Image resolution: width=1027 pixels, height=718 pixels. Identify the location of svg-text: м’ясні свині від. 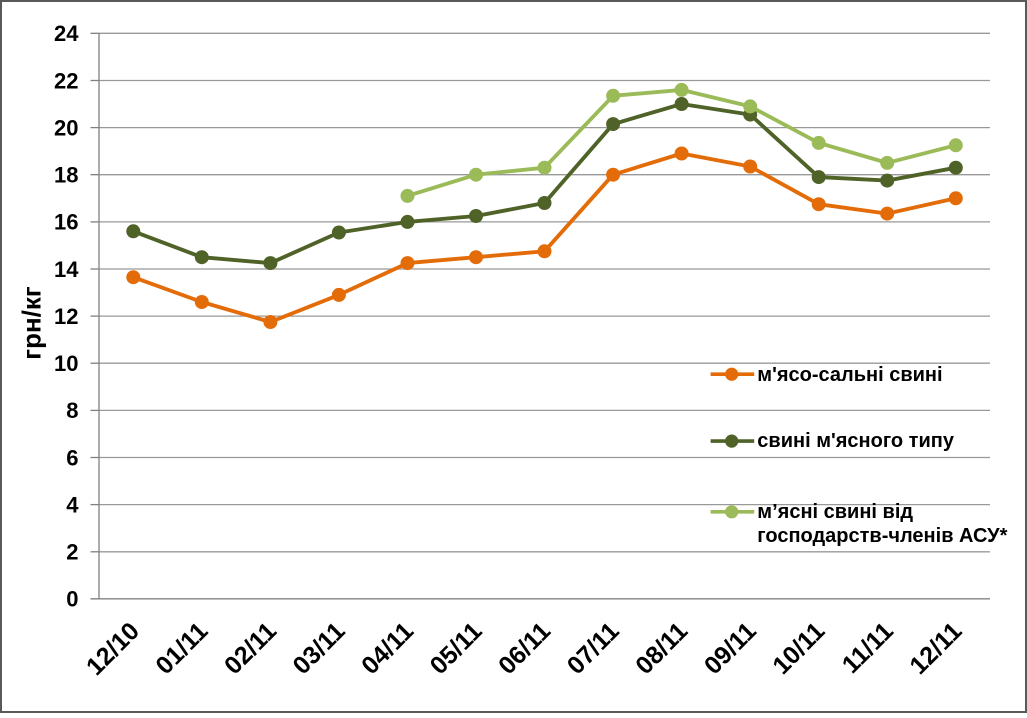
(835, 512).